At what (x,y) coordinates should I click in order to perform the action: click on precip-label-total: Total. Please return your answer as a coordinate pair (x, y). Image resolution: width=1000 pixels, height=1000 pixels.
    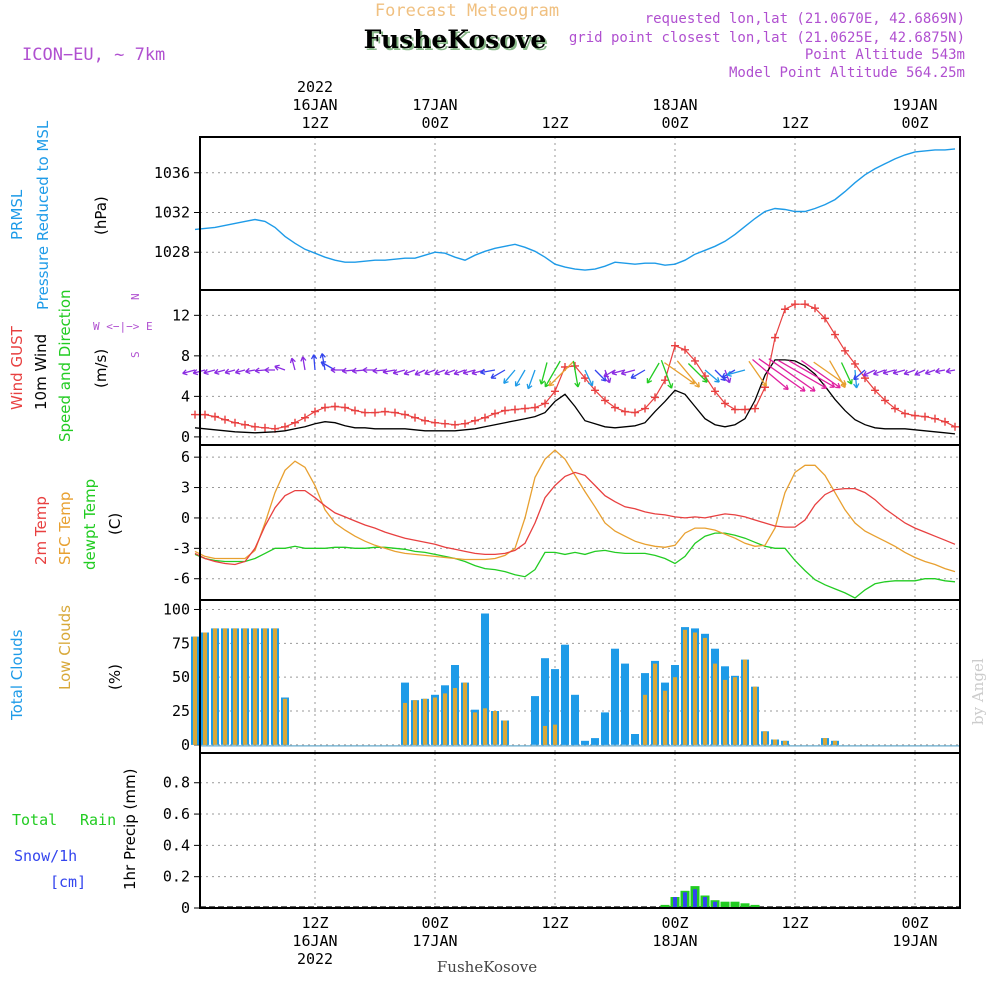
    Looking at the image, I should click on (34, 820).